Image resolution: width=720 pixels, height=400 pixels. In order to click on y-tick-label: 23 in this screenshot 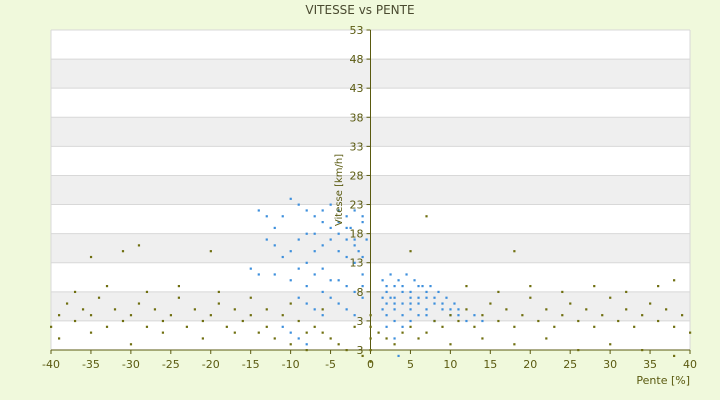, I will do `click(357, 205)`.